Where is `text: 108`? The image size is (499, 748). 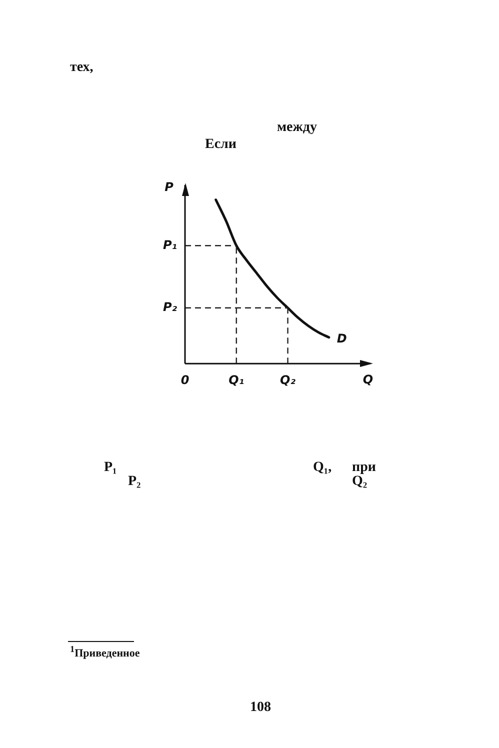
text: 108 is located at coordinates (260, 708).